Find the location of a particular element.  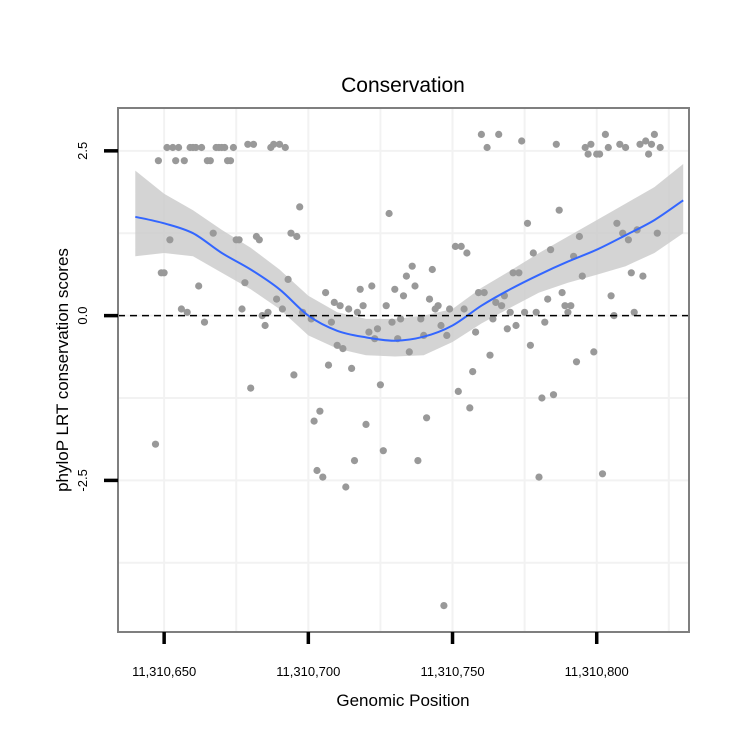

x-tick-label: 11,310,800 is located at coordinates (597, 671).